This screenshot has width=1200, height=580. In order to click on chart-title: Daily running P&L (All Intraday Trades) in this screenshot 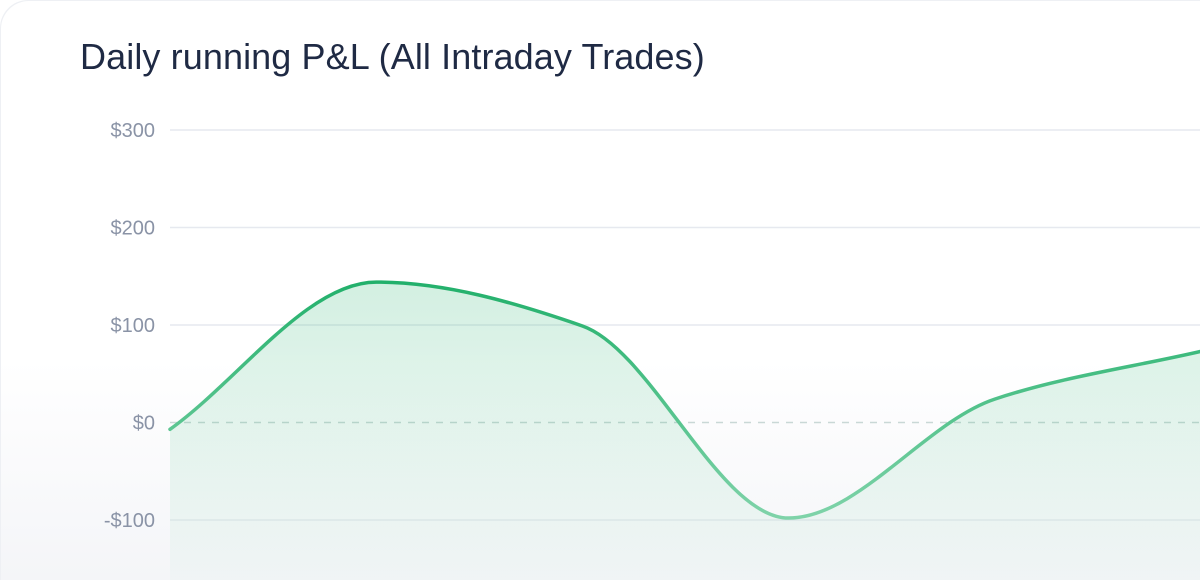, I will do `click(392, 56)`.